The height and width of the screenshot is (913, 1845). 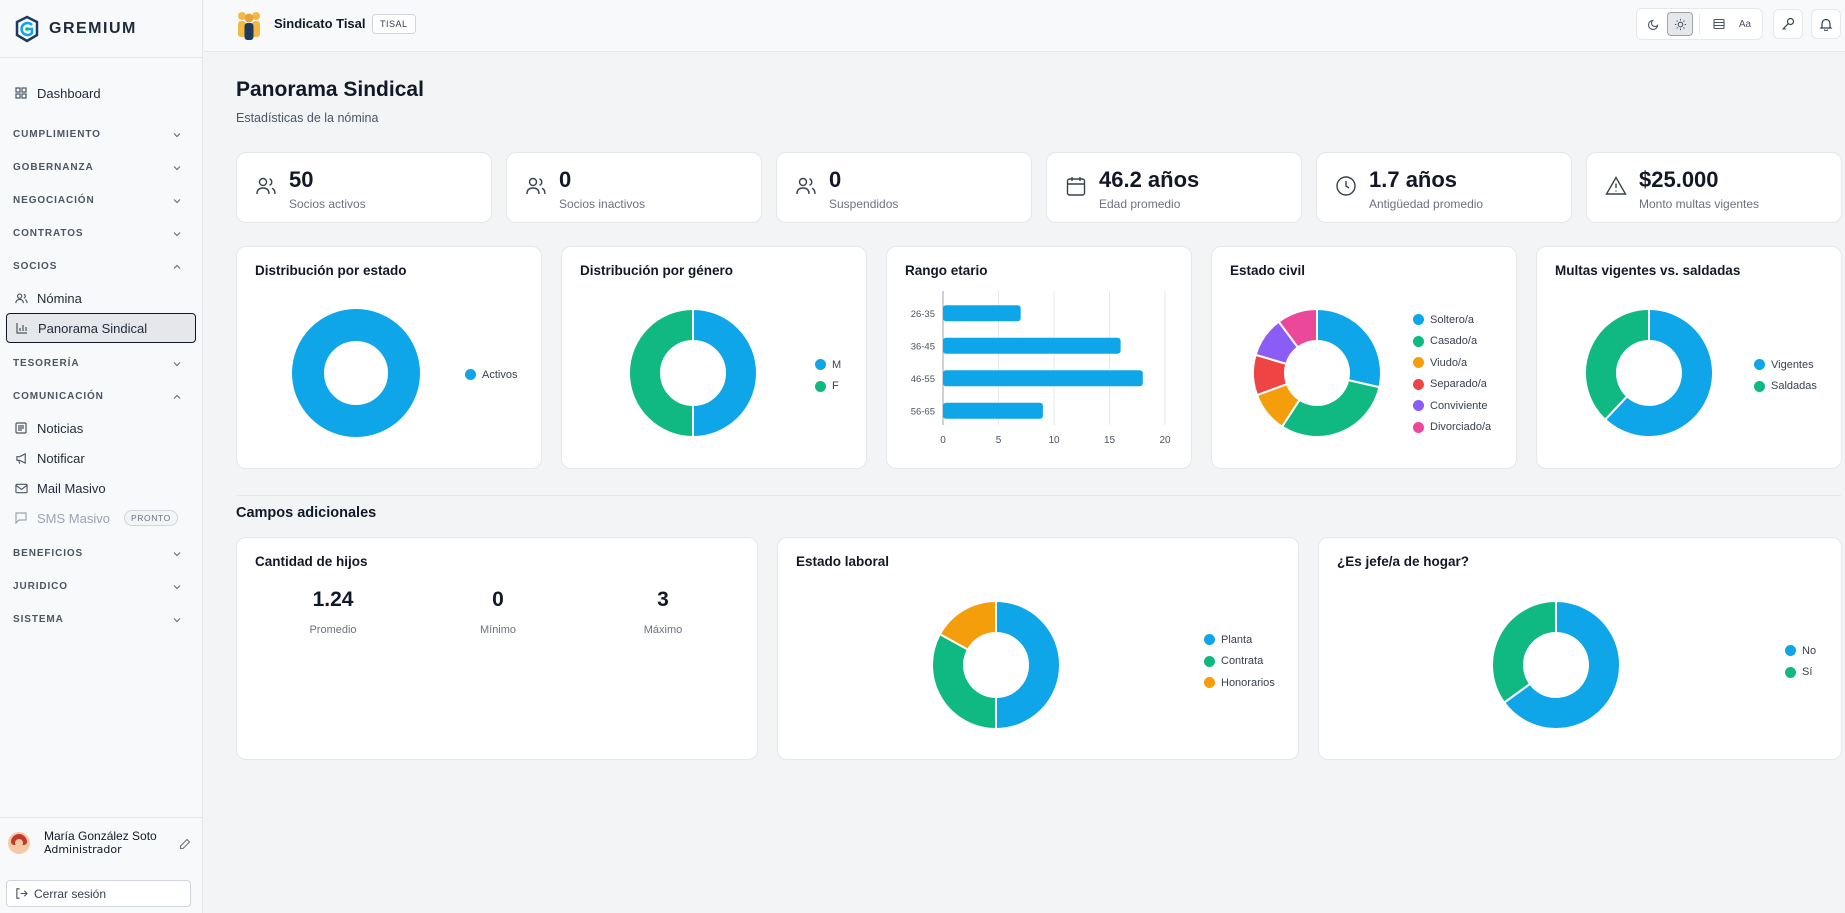 I want to click on donut-slice-honorarios, so click(x=967, y=625).